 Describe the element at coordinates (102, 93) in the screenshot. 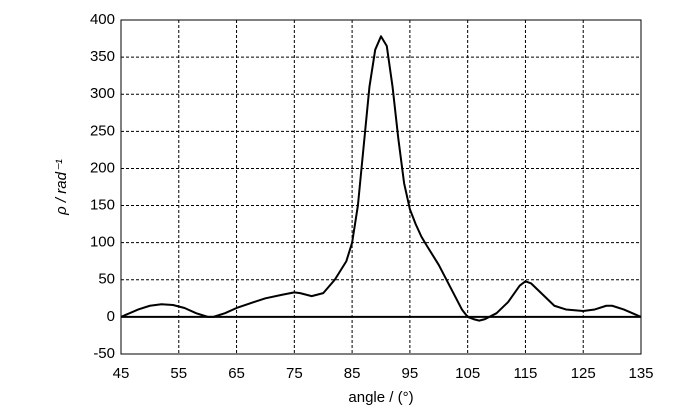

I see `y-tick-label: 300` at that location.